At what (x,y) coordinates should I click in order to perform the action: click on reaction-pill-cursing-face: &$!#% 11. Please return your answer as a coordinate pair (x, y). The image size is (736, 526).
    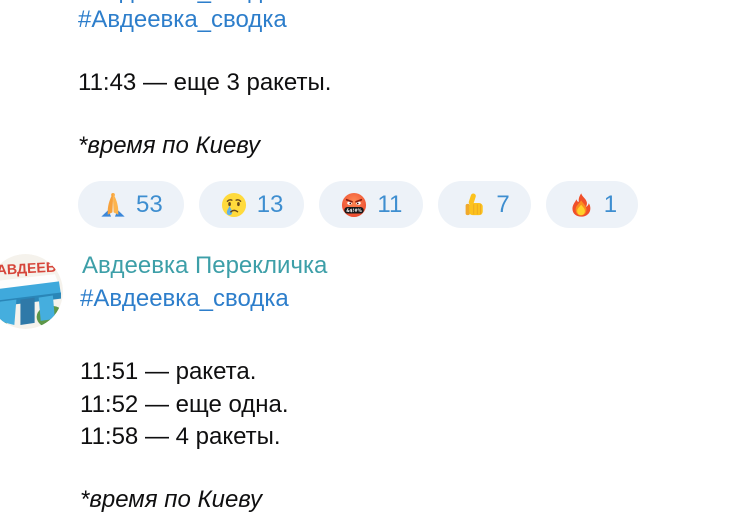
    Looking at the image, I should click on (371, 204).